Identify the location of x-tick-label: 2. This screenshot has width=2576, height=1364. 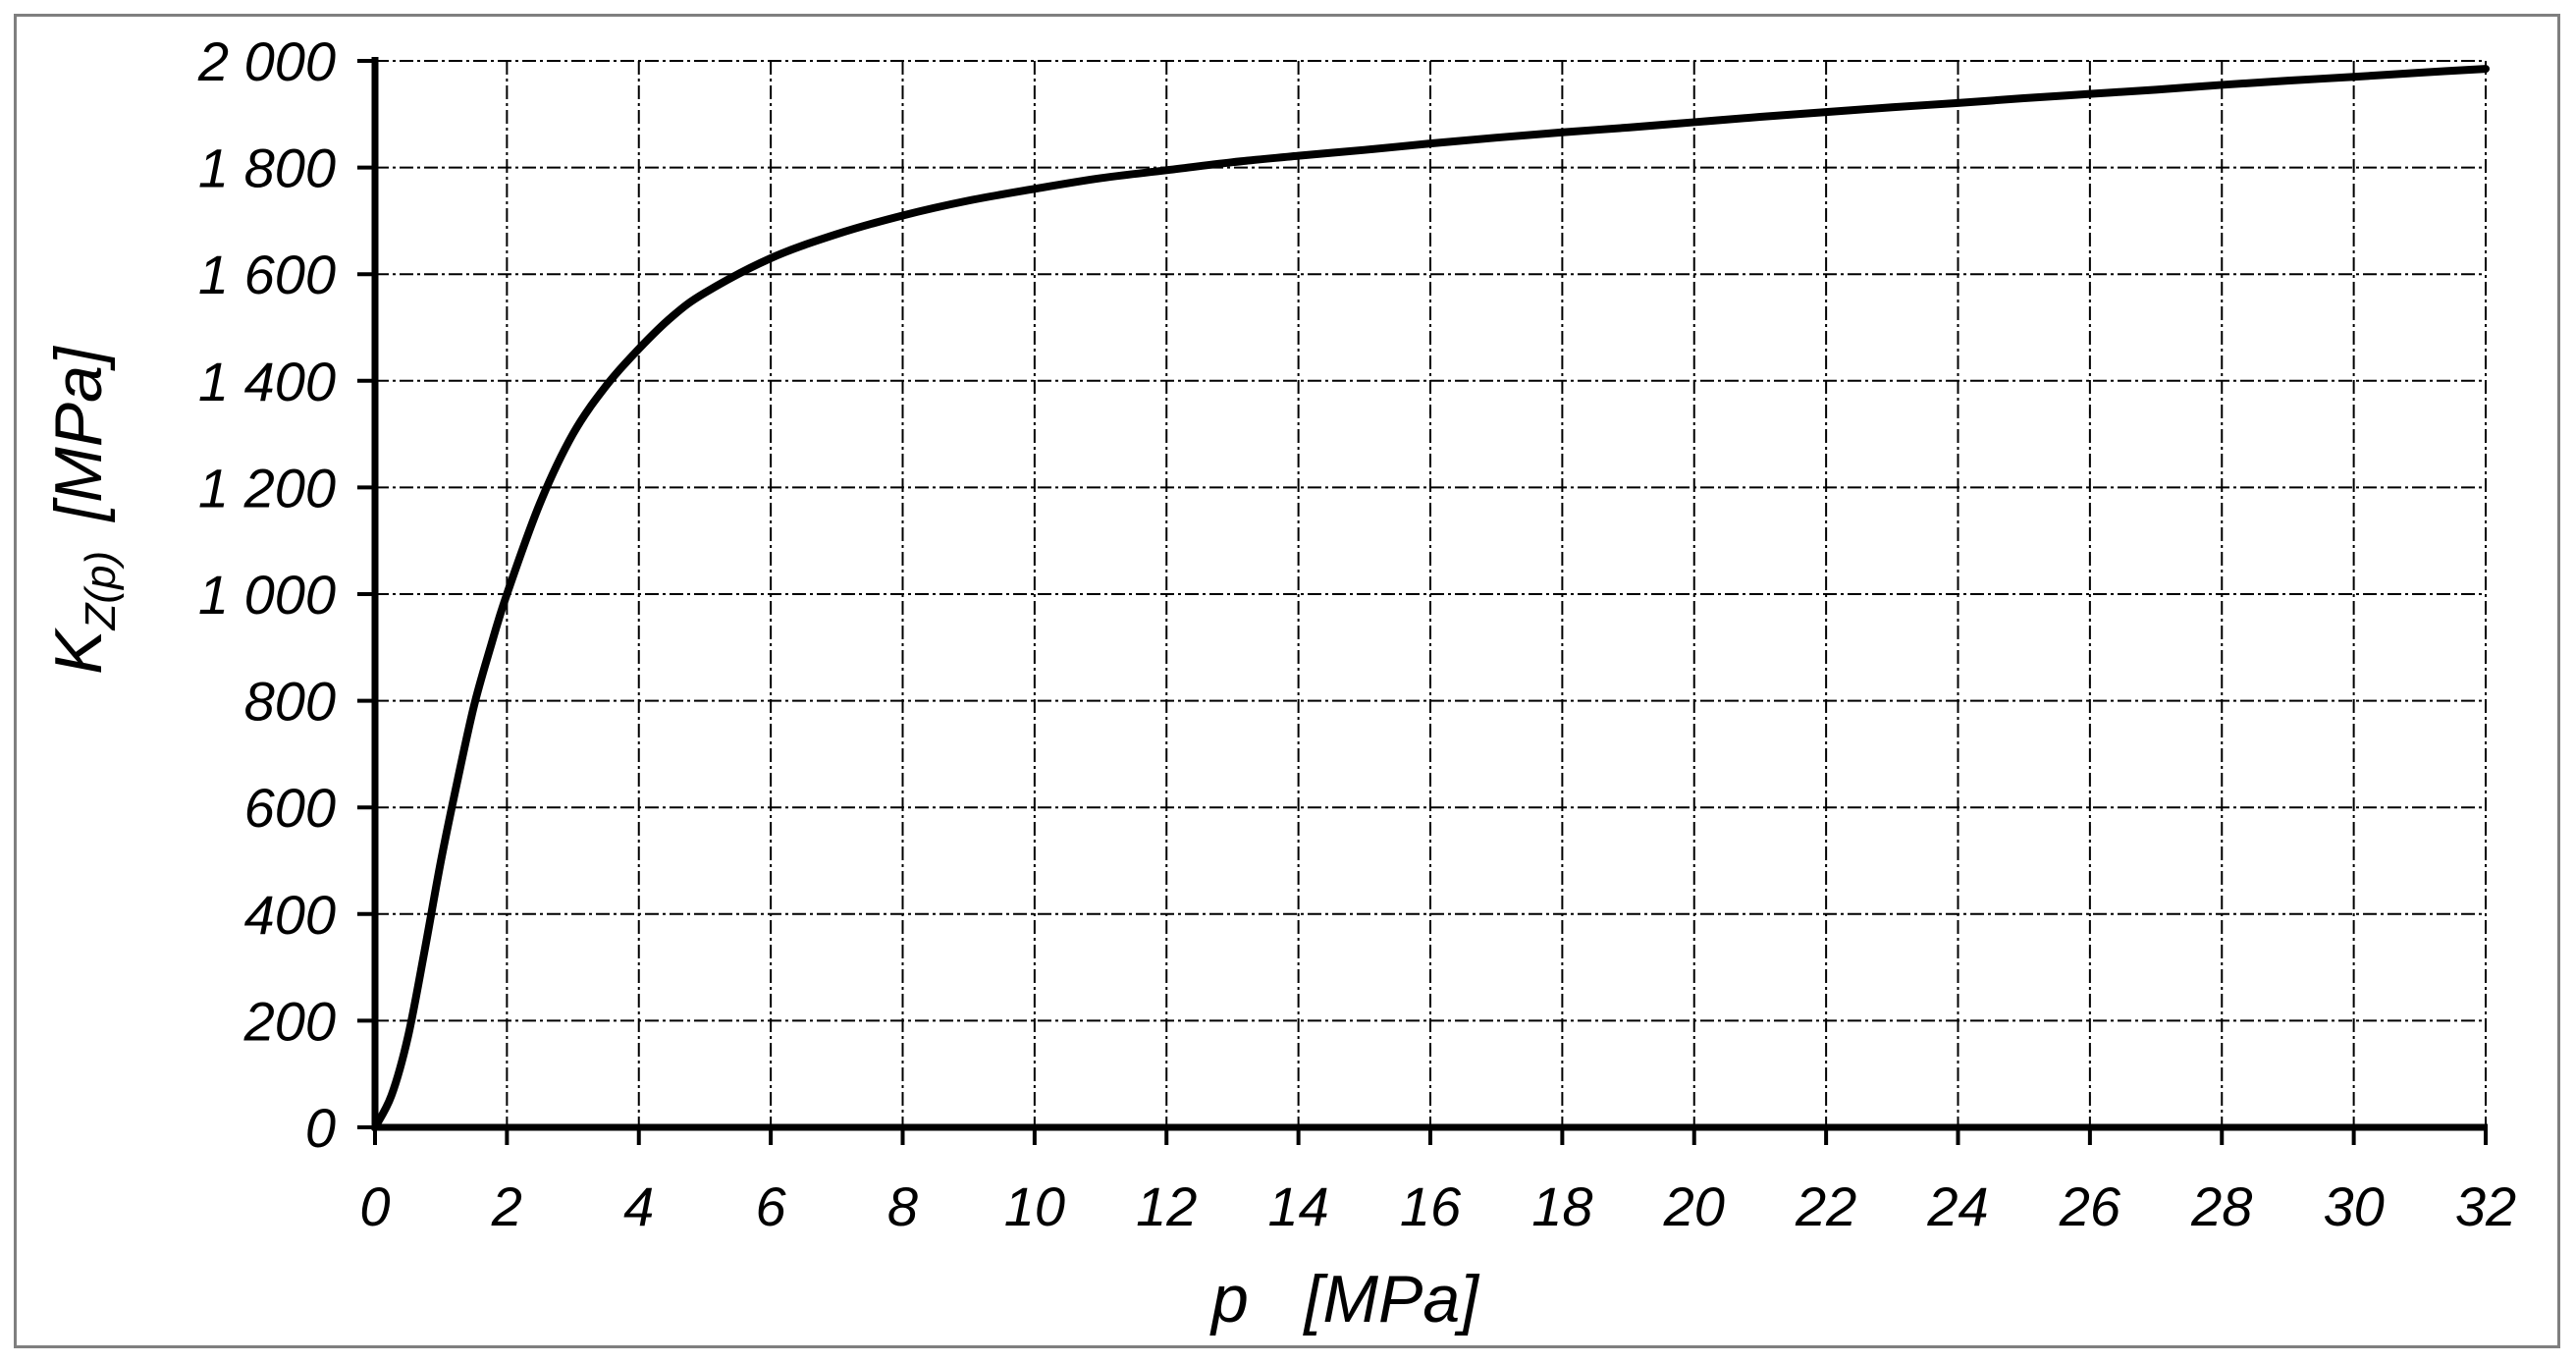
(506, 1206).